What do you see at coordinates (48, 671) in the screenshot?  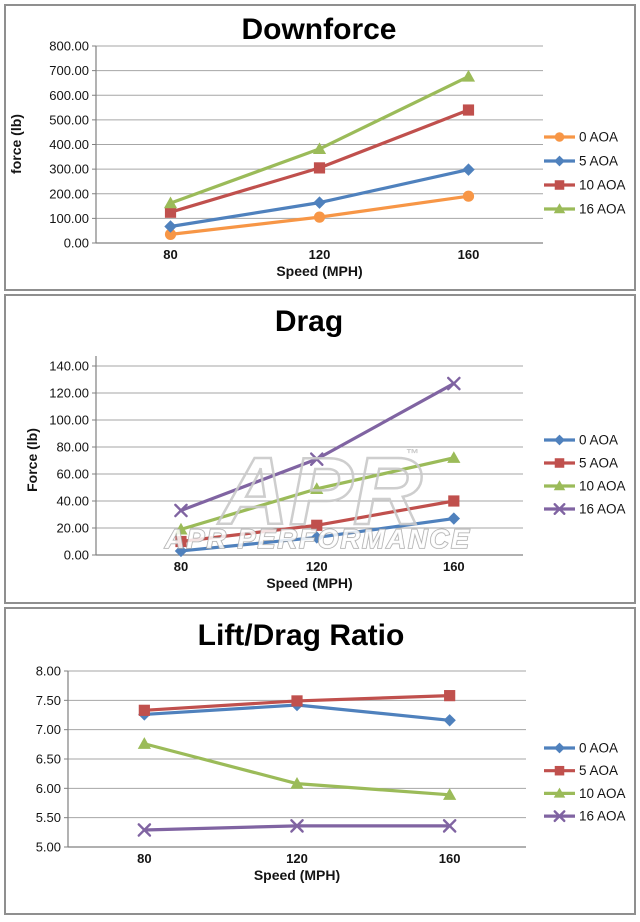 I see `y-axis-tick-label: 8.00` at bounding box center [48, 671].